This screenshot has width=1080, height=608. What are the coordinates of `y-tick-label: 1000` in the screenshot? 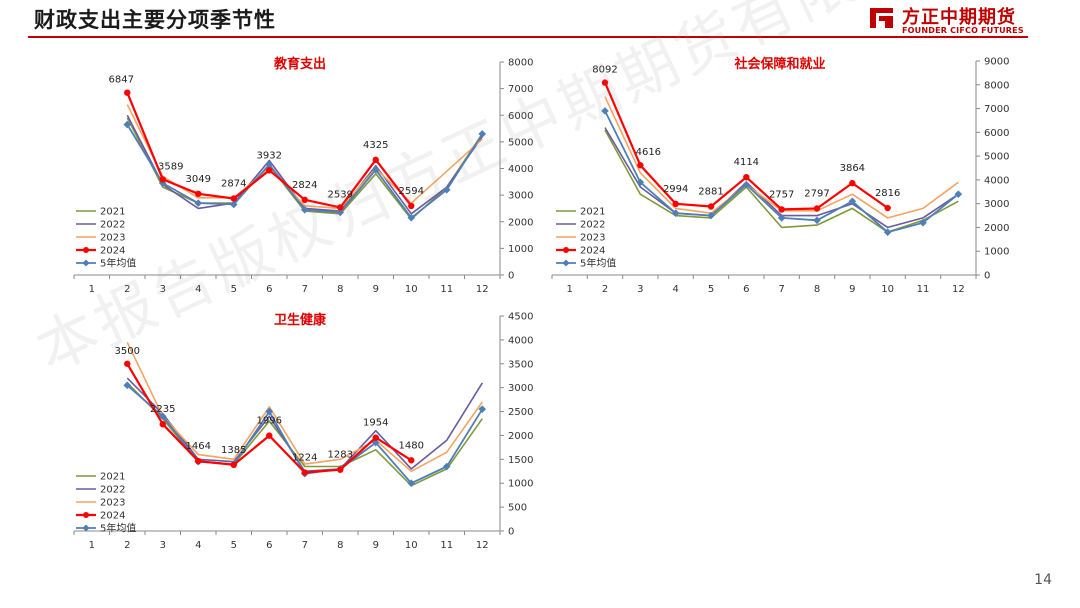 It's located at (520, 249).